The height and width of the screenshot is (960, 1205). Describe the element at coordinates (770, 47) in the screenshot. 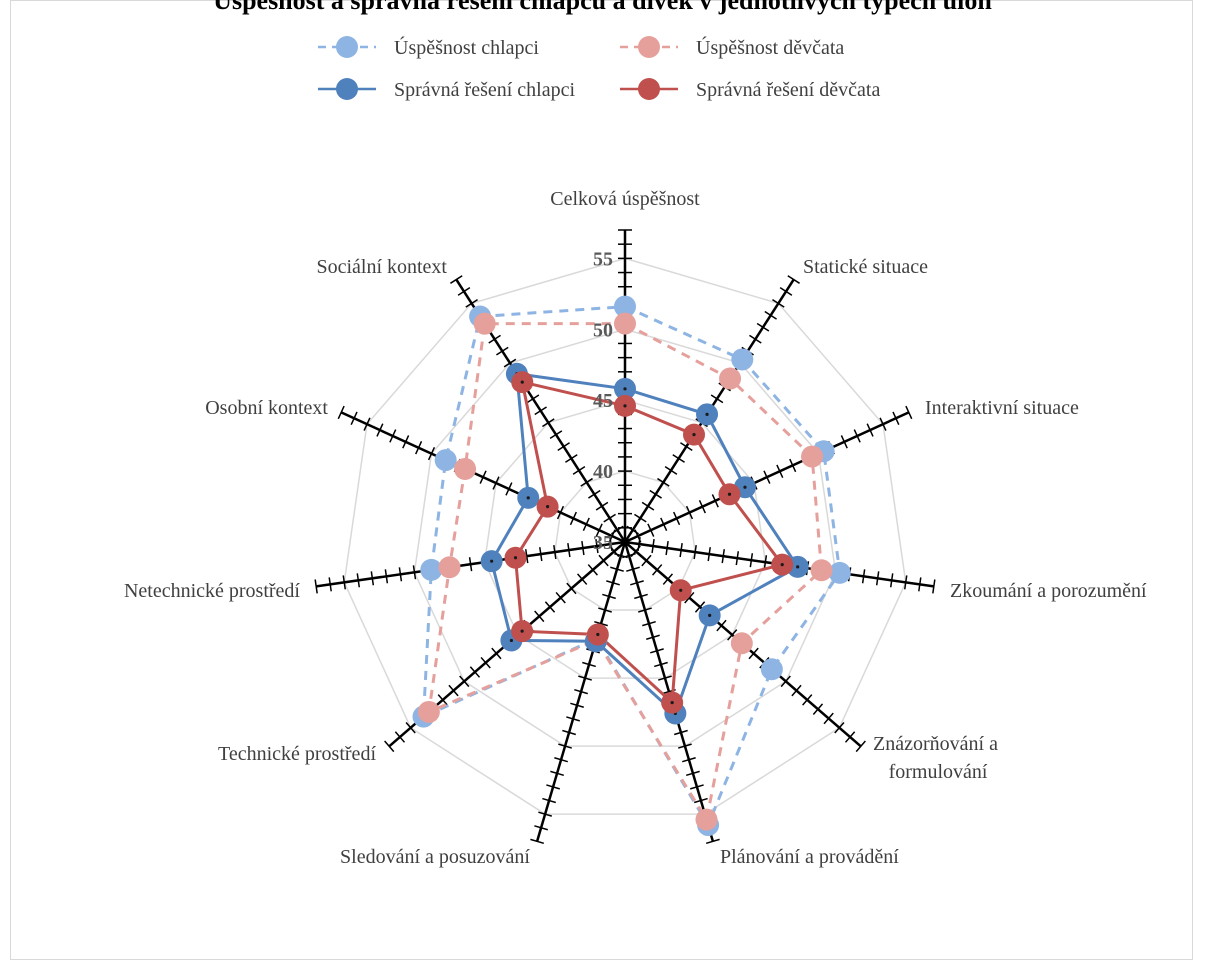

I see `legend-label-1: Úspěšnost děvčata` at that location.